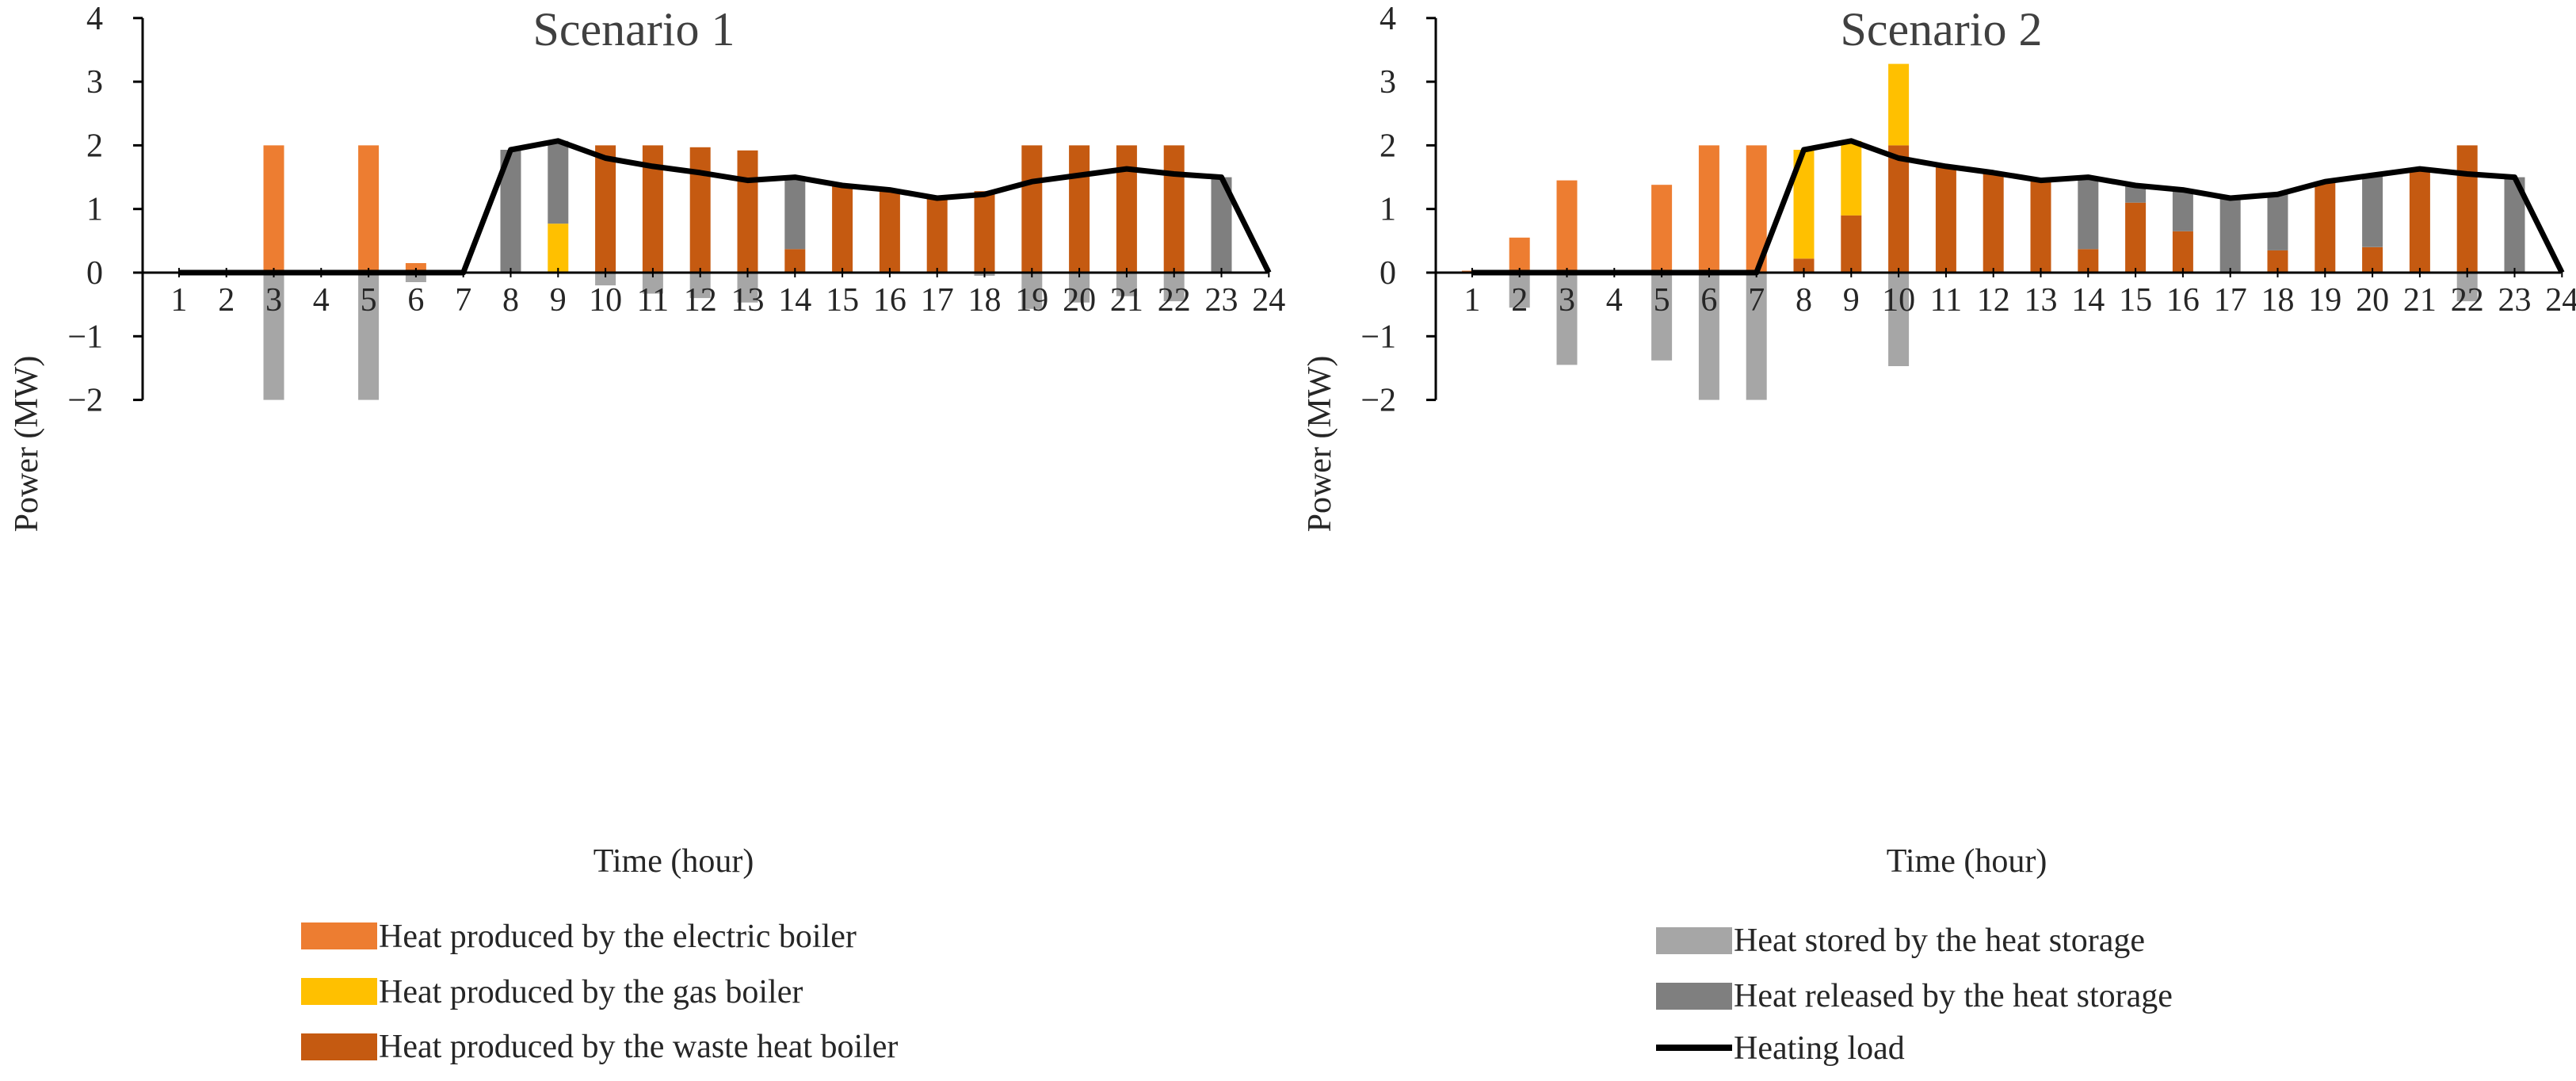 The image size is (2576, 1081). Describe the element at coordinates (634, 29) in the screenshot. I see `chart-title: Scenario 1` at that location.